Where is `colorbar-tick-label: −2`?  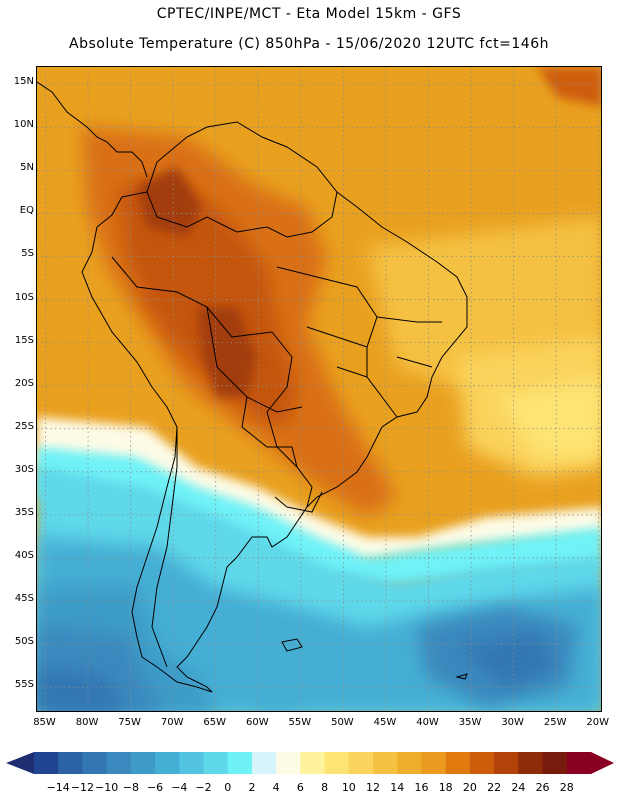
colorbar-tick-label: −2 is located at coordinates (203, 787).